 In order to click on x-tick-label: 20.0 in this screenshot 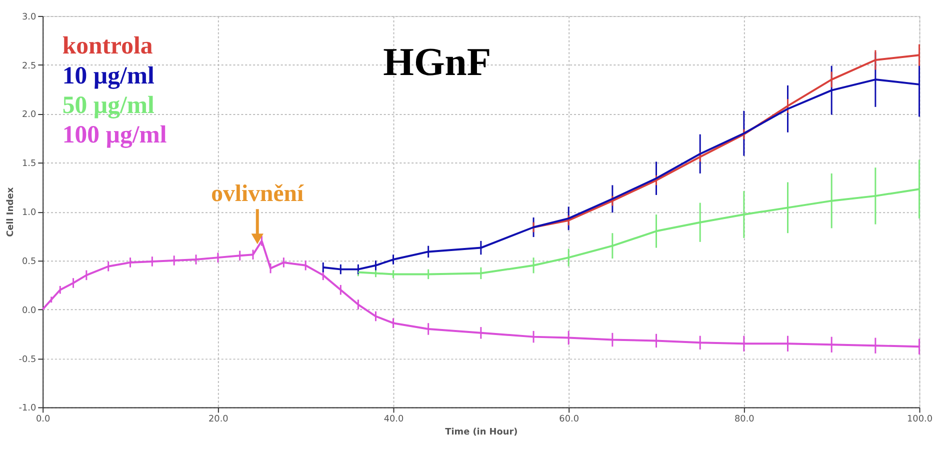, I will do `click(218, 419)`.